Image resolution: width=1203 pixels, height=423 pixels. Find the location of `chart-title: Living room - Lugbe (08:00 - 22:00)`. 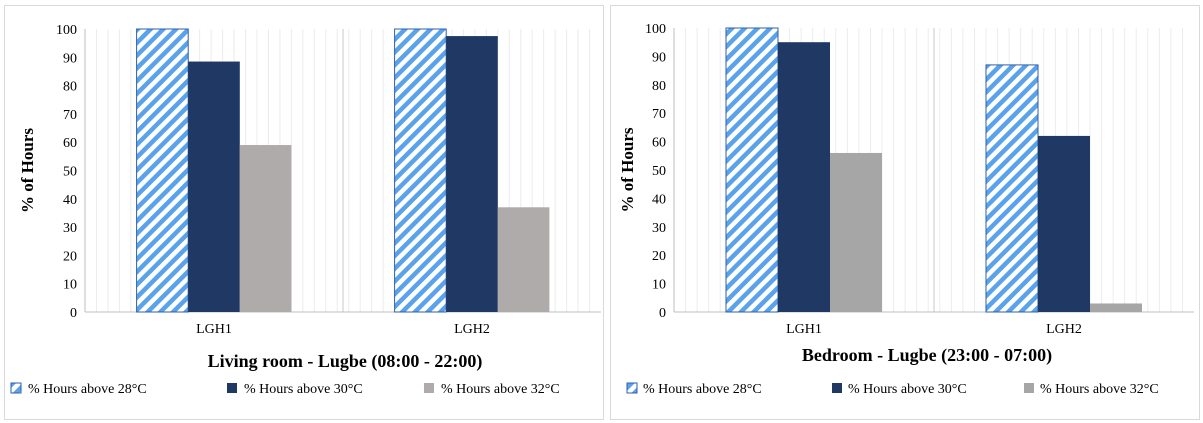

chart-title: Living room - Lugbe (08:00 - 22:00) is located at coordinates (345, 361).